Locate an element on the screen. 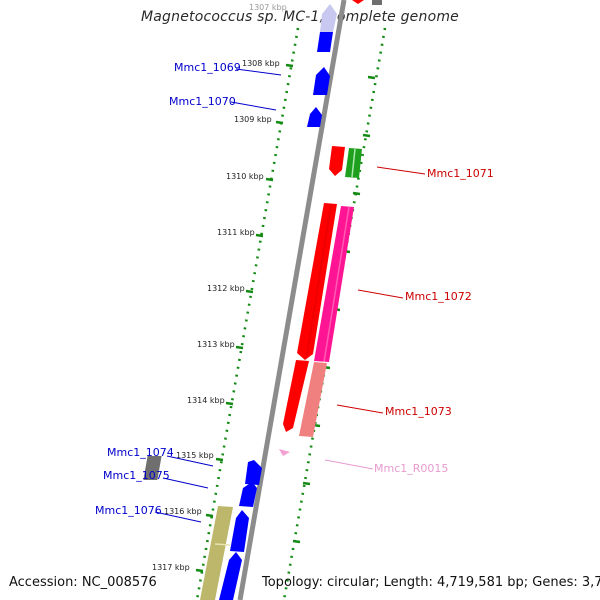  gene-label-mmc1-1071: Mmc1_1071 is located at coordinates (460, 173).